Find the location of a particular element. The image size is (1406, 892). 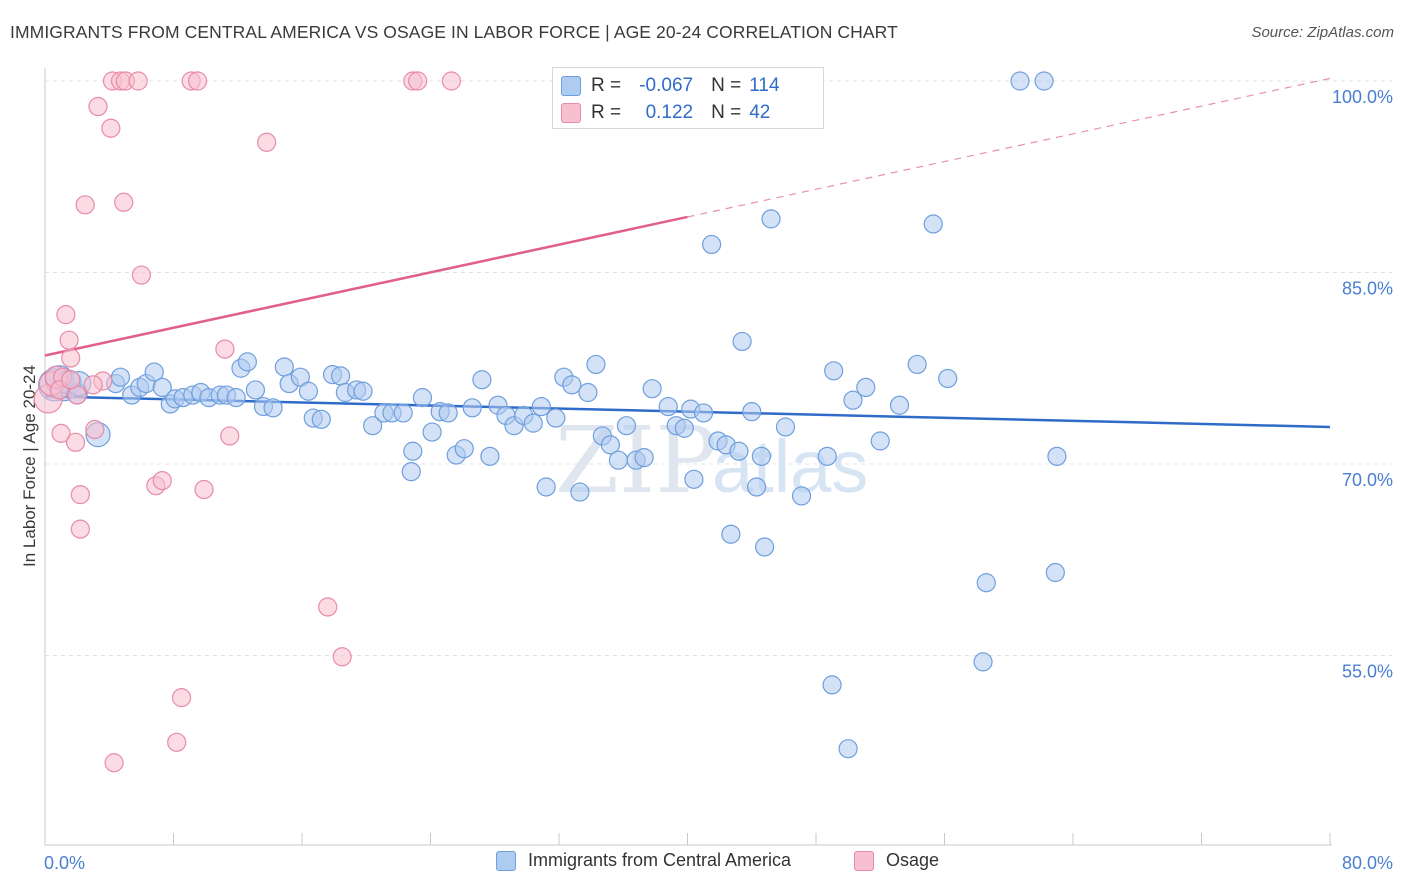

trend-line-dashed-pink is located at coordinates (1009, 147).